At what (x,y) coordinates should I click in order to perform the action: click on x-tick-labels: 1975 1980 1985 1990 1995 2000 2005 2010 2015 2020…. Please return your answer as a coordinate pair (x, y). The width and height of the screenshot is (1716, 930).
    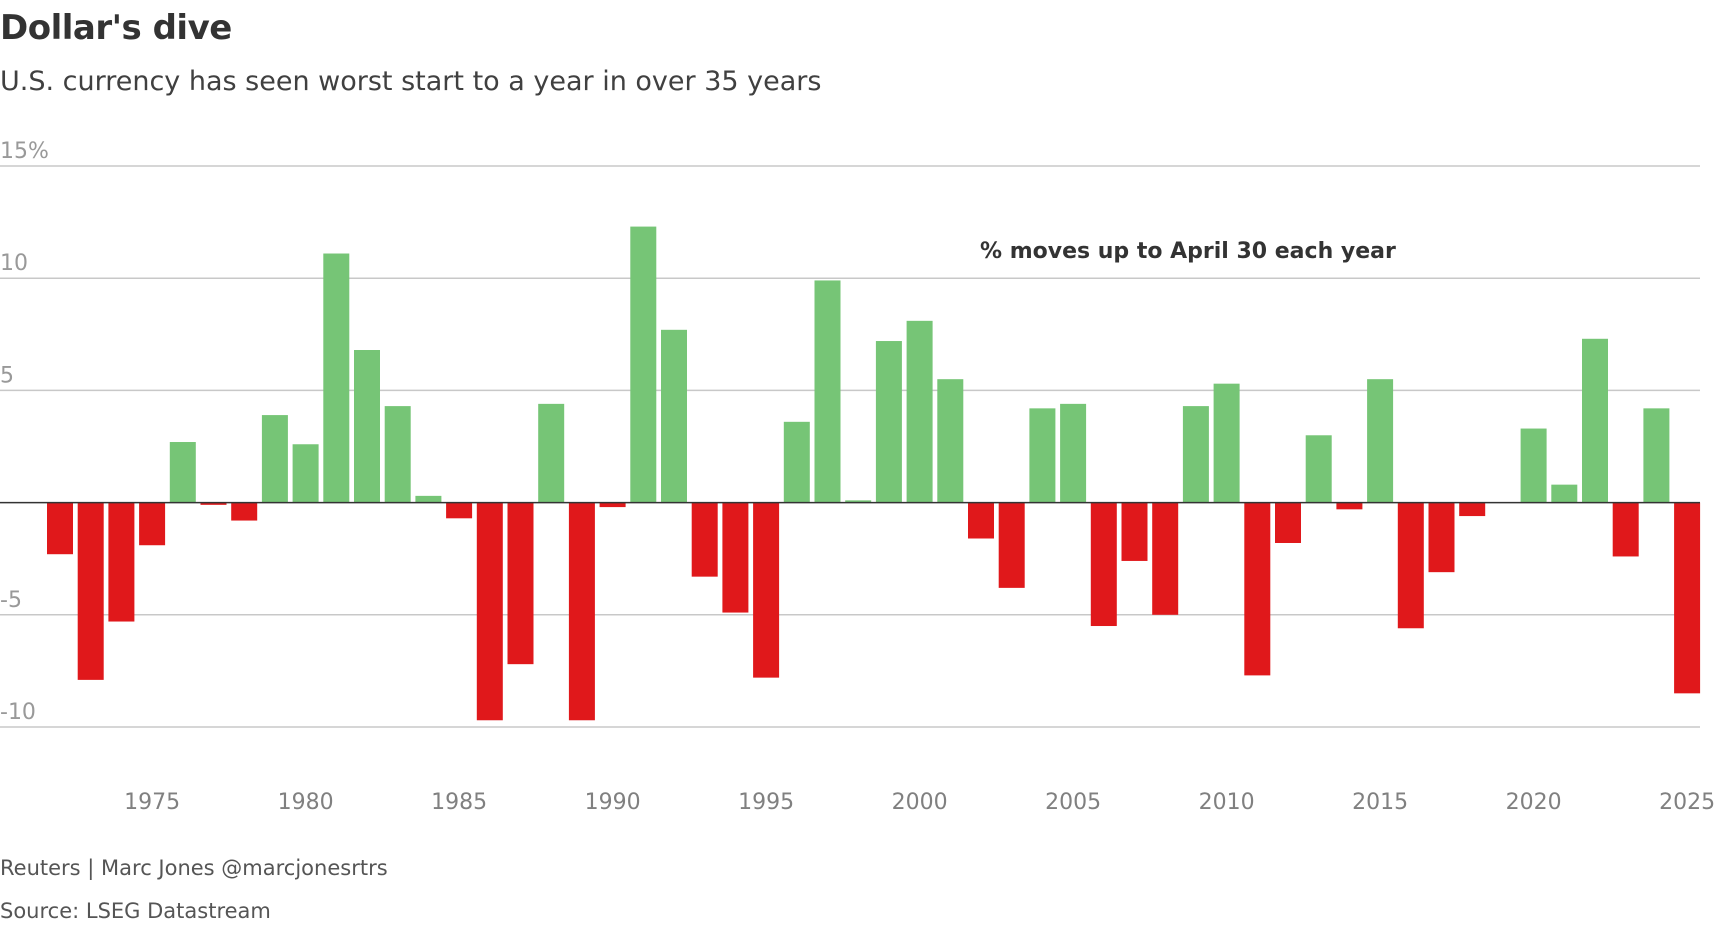
    Looking at the image, I should click on (919, 802).